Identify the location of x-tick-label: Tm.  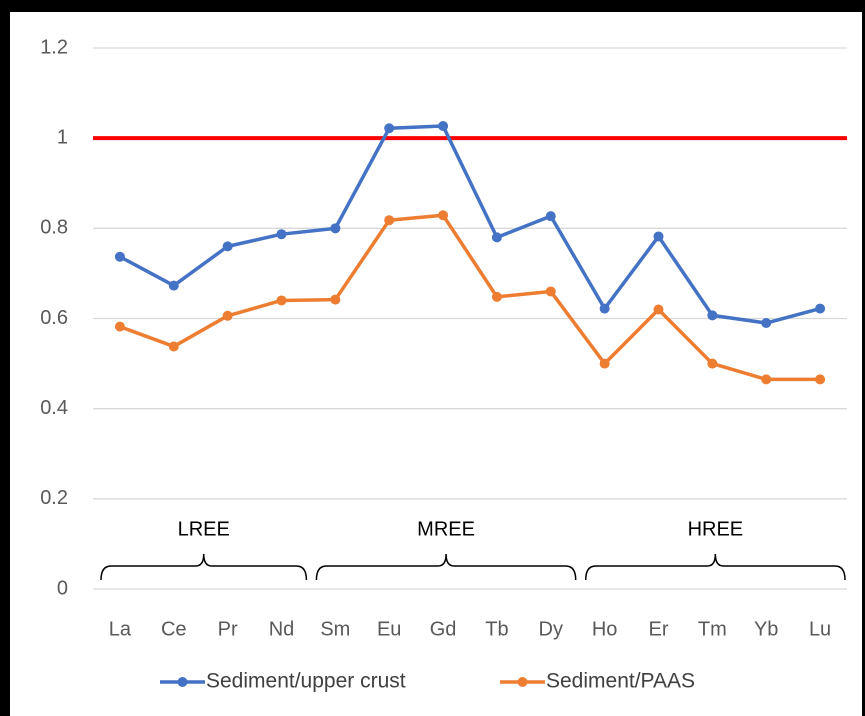
(712, 629).